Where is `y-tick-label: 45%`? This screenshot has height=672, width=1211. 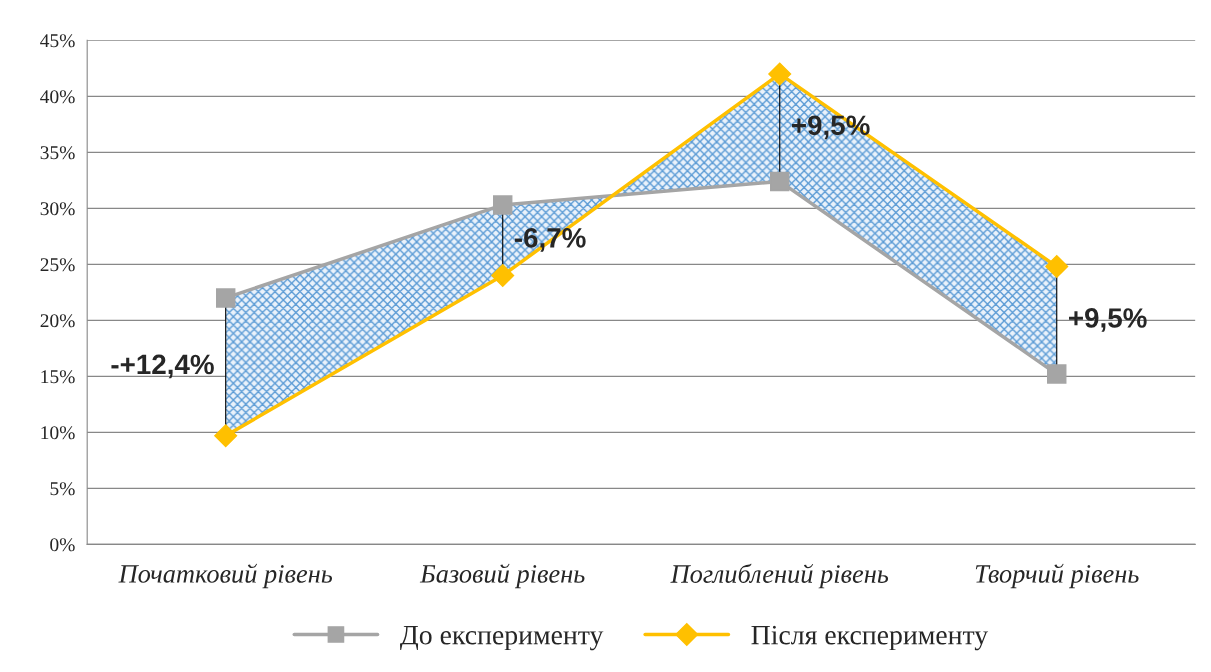
y-tick-label: 45% is located at coordinates (57, 41).